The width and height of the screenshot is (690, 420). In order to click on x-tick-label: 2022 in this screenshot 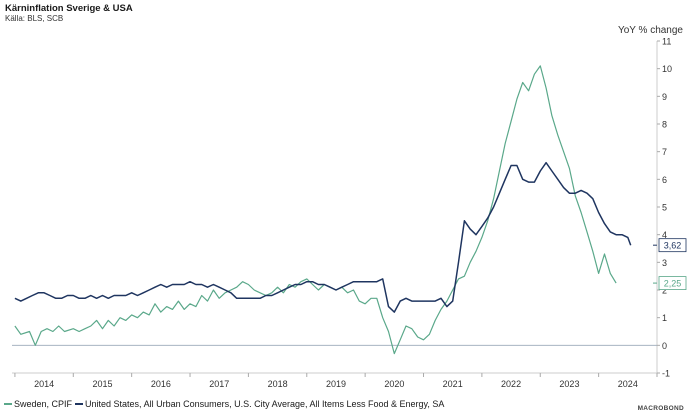, I will do `click(511, 384)`.